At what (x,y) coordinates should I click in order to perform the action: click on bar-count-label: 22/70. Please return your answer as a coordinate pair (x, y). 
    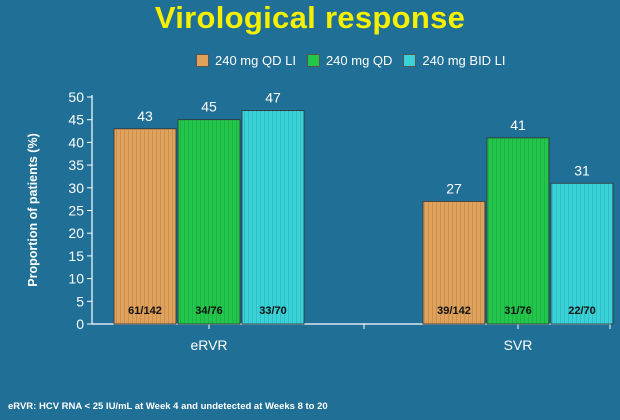
    Looking at the image, I should click on (582, 311).